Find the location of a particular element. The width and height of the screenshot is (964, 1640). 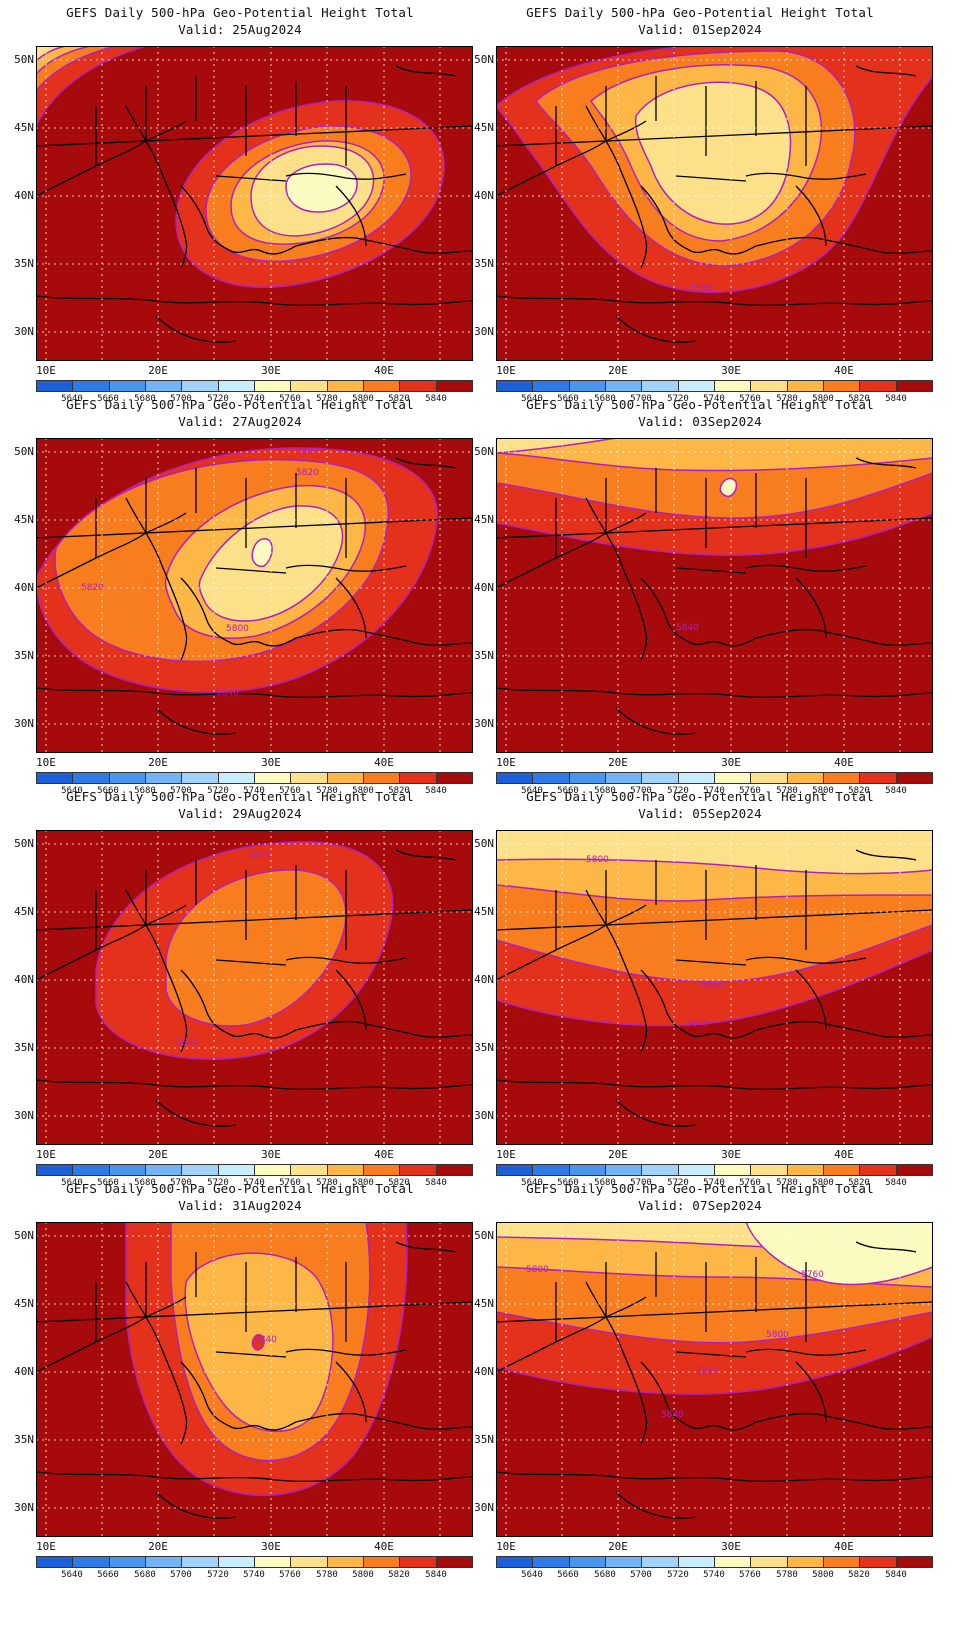

colorbar-label: 5840 is located at coordinates (896, 1575).